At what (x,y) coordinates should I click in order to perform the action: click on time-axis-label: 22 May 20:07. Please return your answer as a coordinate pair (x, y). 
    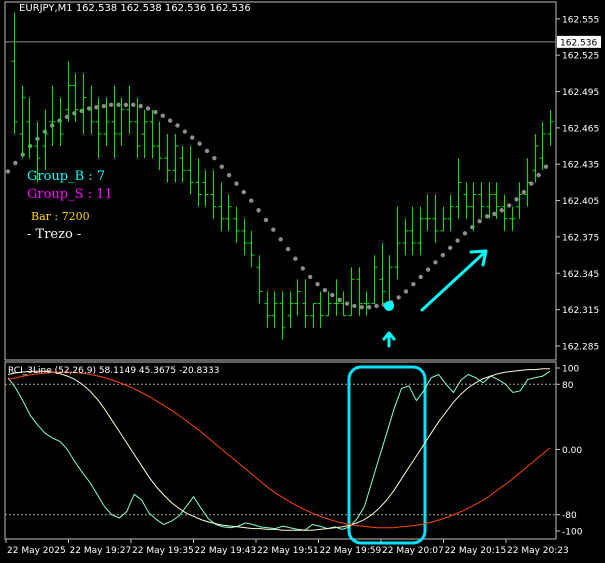
    Looking at the image, I should click on (413, 551).